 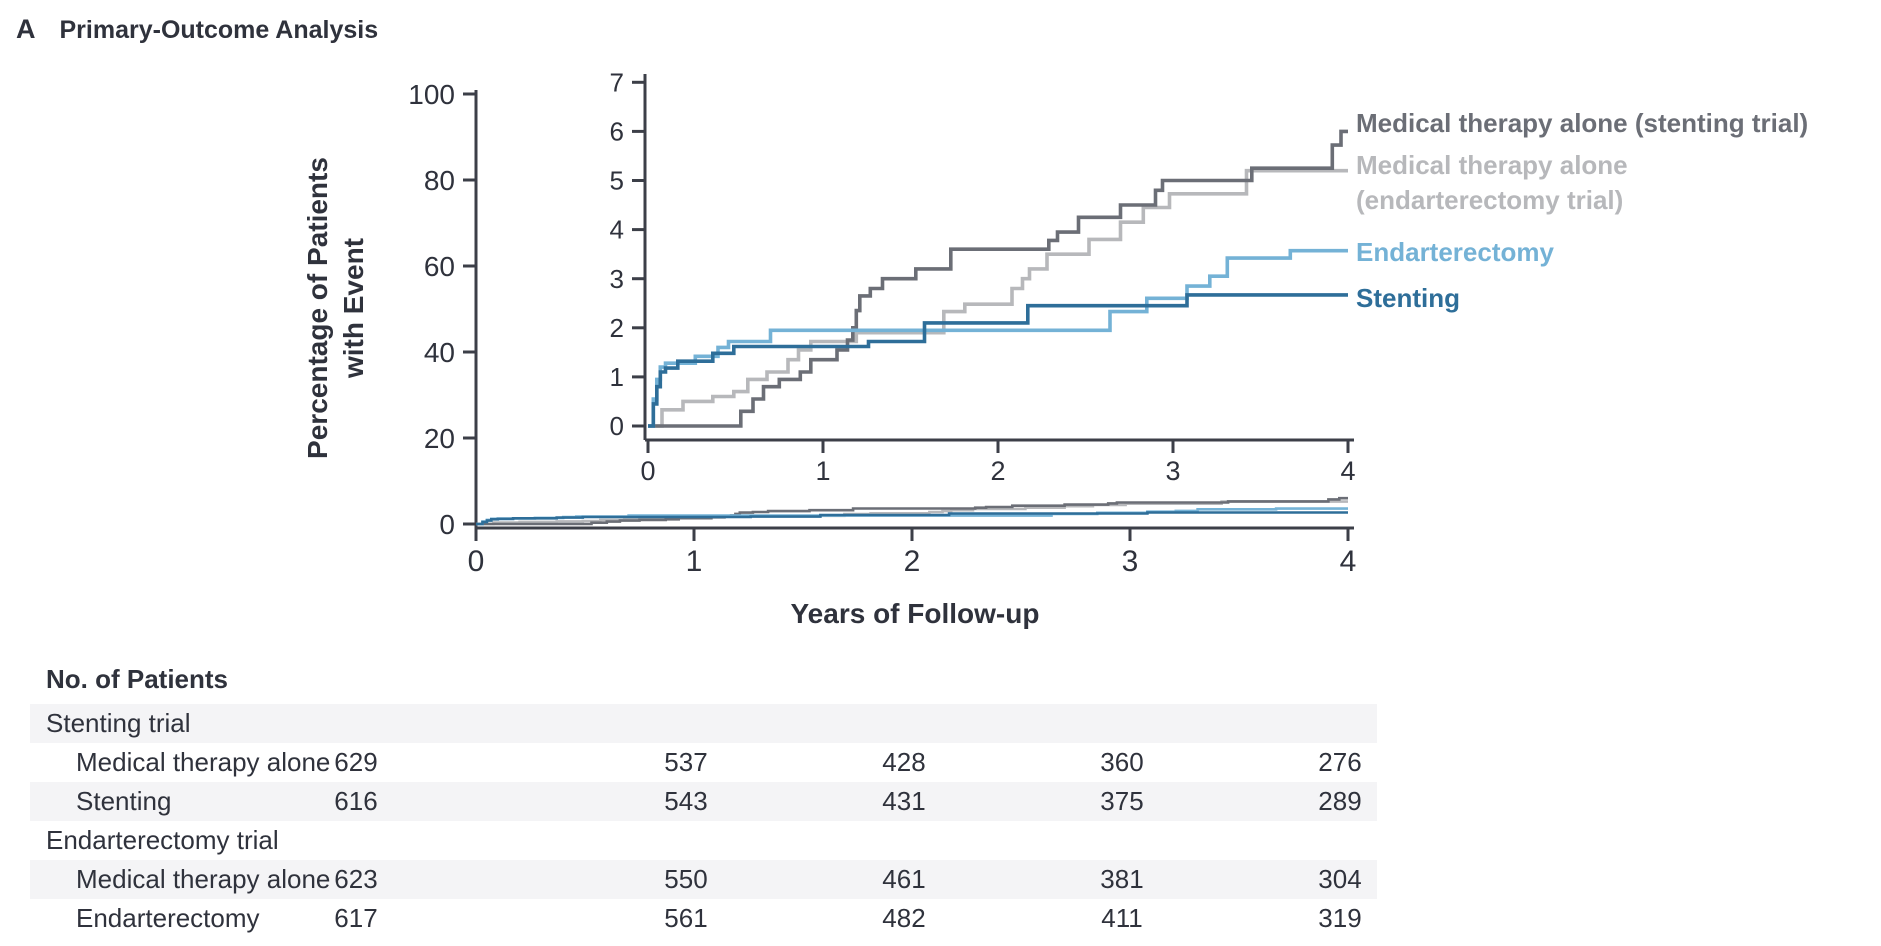 I want to click on patient-count: 381, so click(x=1122, y=879).